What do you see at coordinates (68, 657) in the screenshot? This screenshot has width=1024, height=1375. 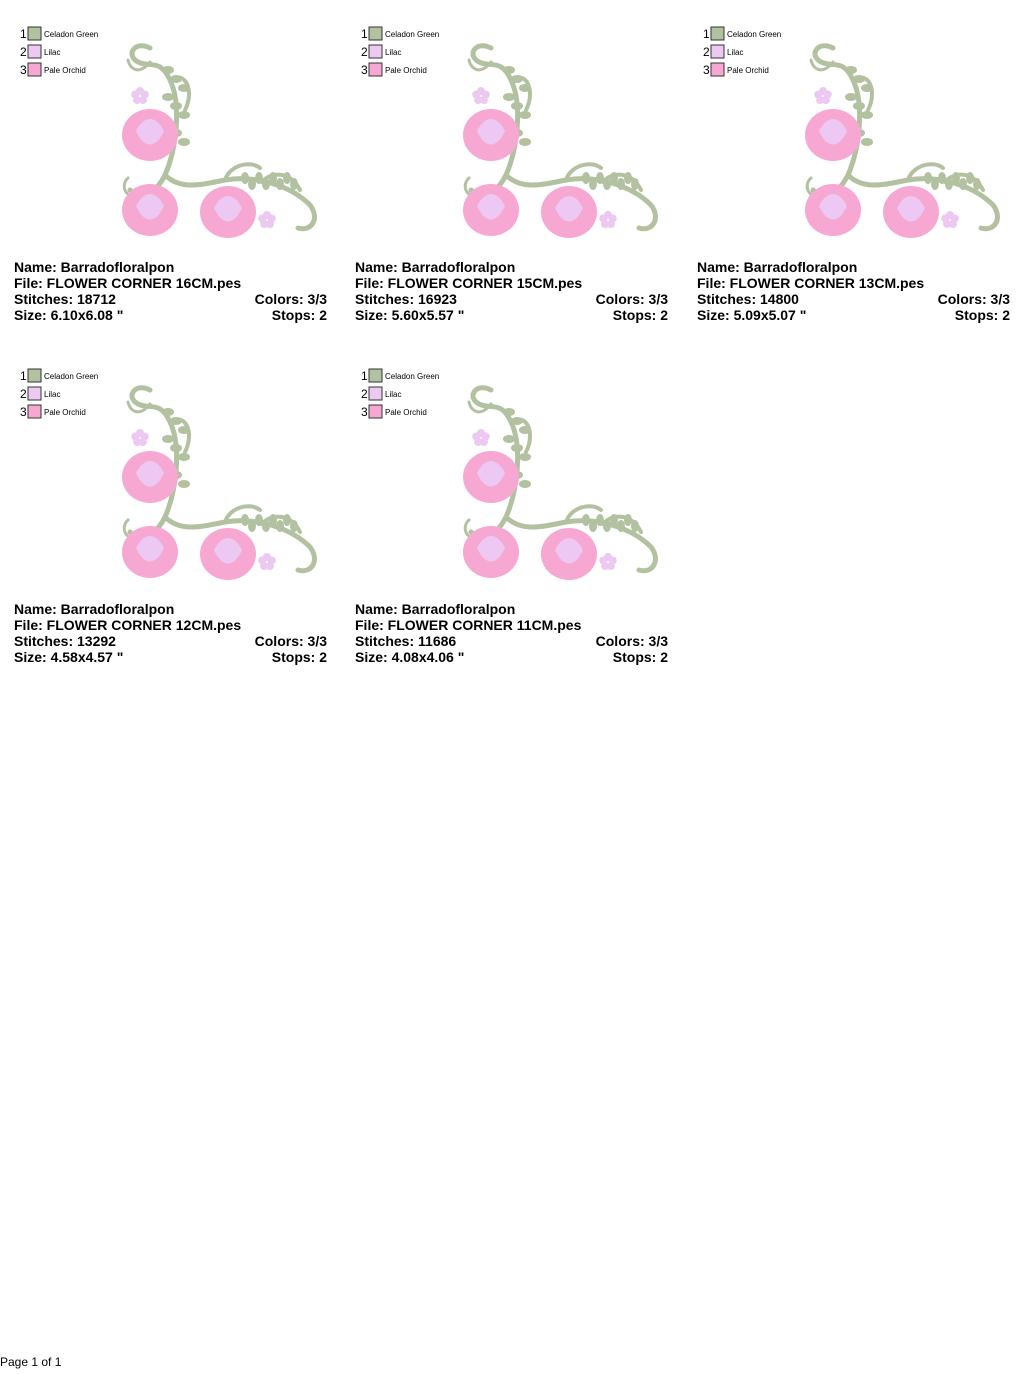 I see `design-size: Size: 4.58x4.57 "` at bounding box center [68, 657].